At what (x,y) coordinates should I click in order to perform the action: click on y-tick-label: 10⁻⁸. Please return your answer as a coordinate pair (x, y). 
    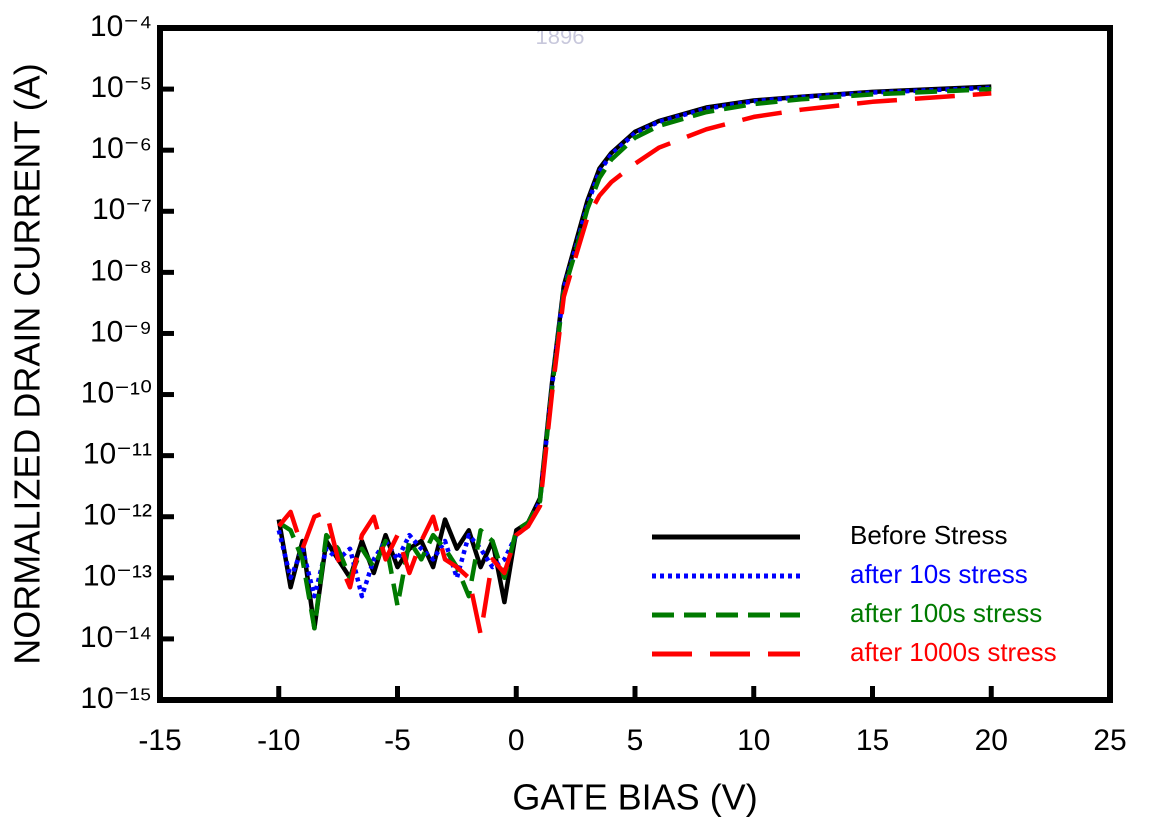
    Looking at the image, I should click on (121, 270).